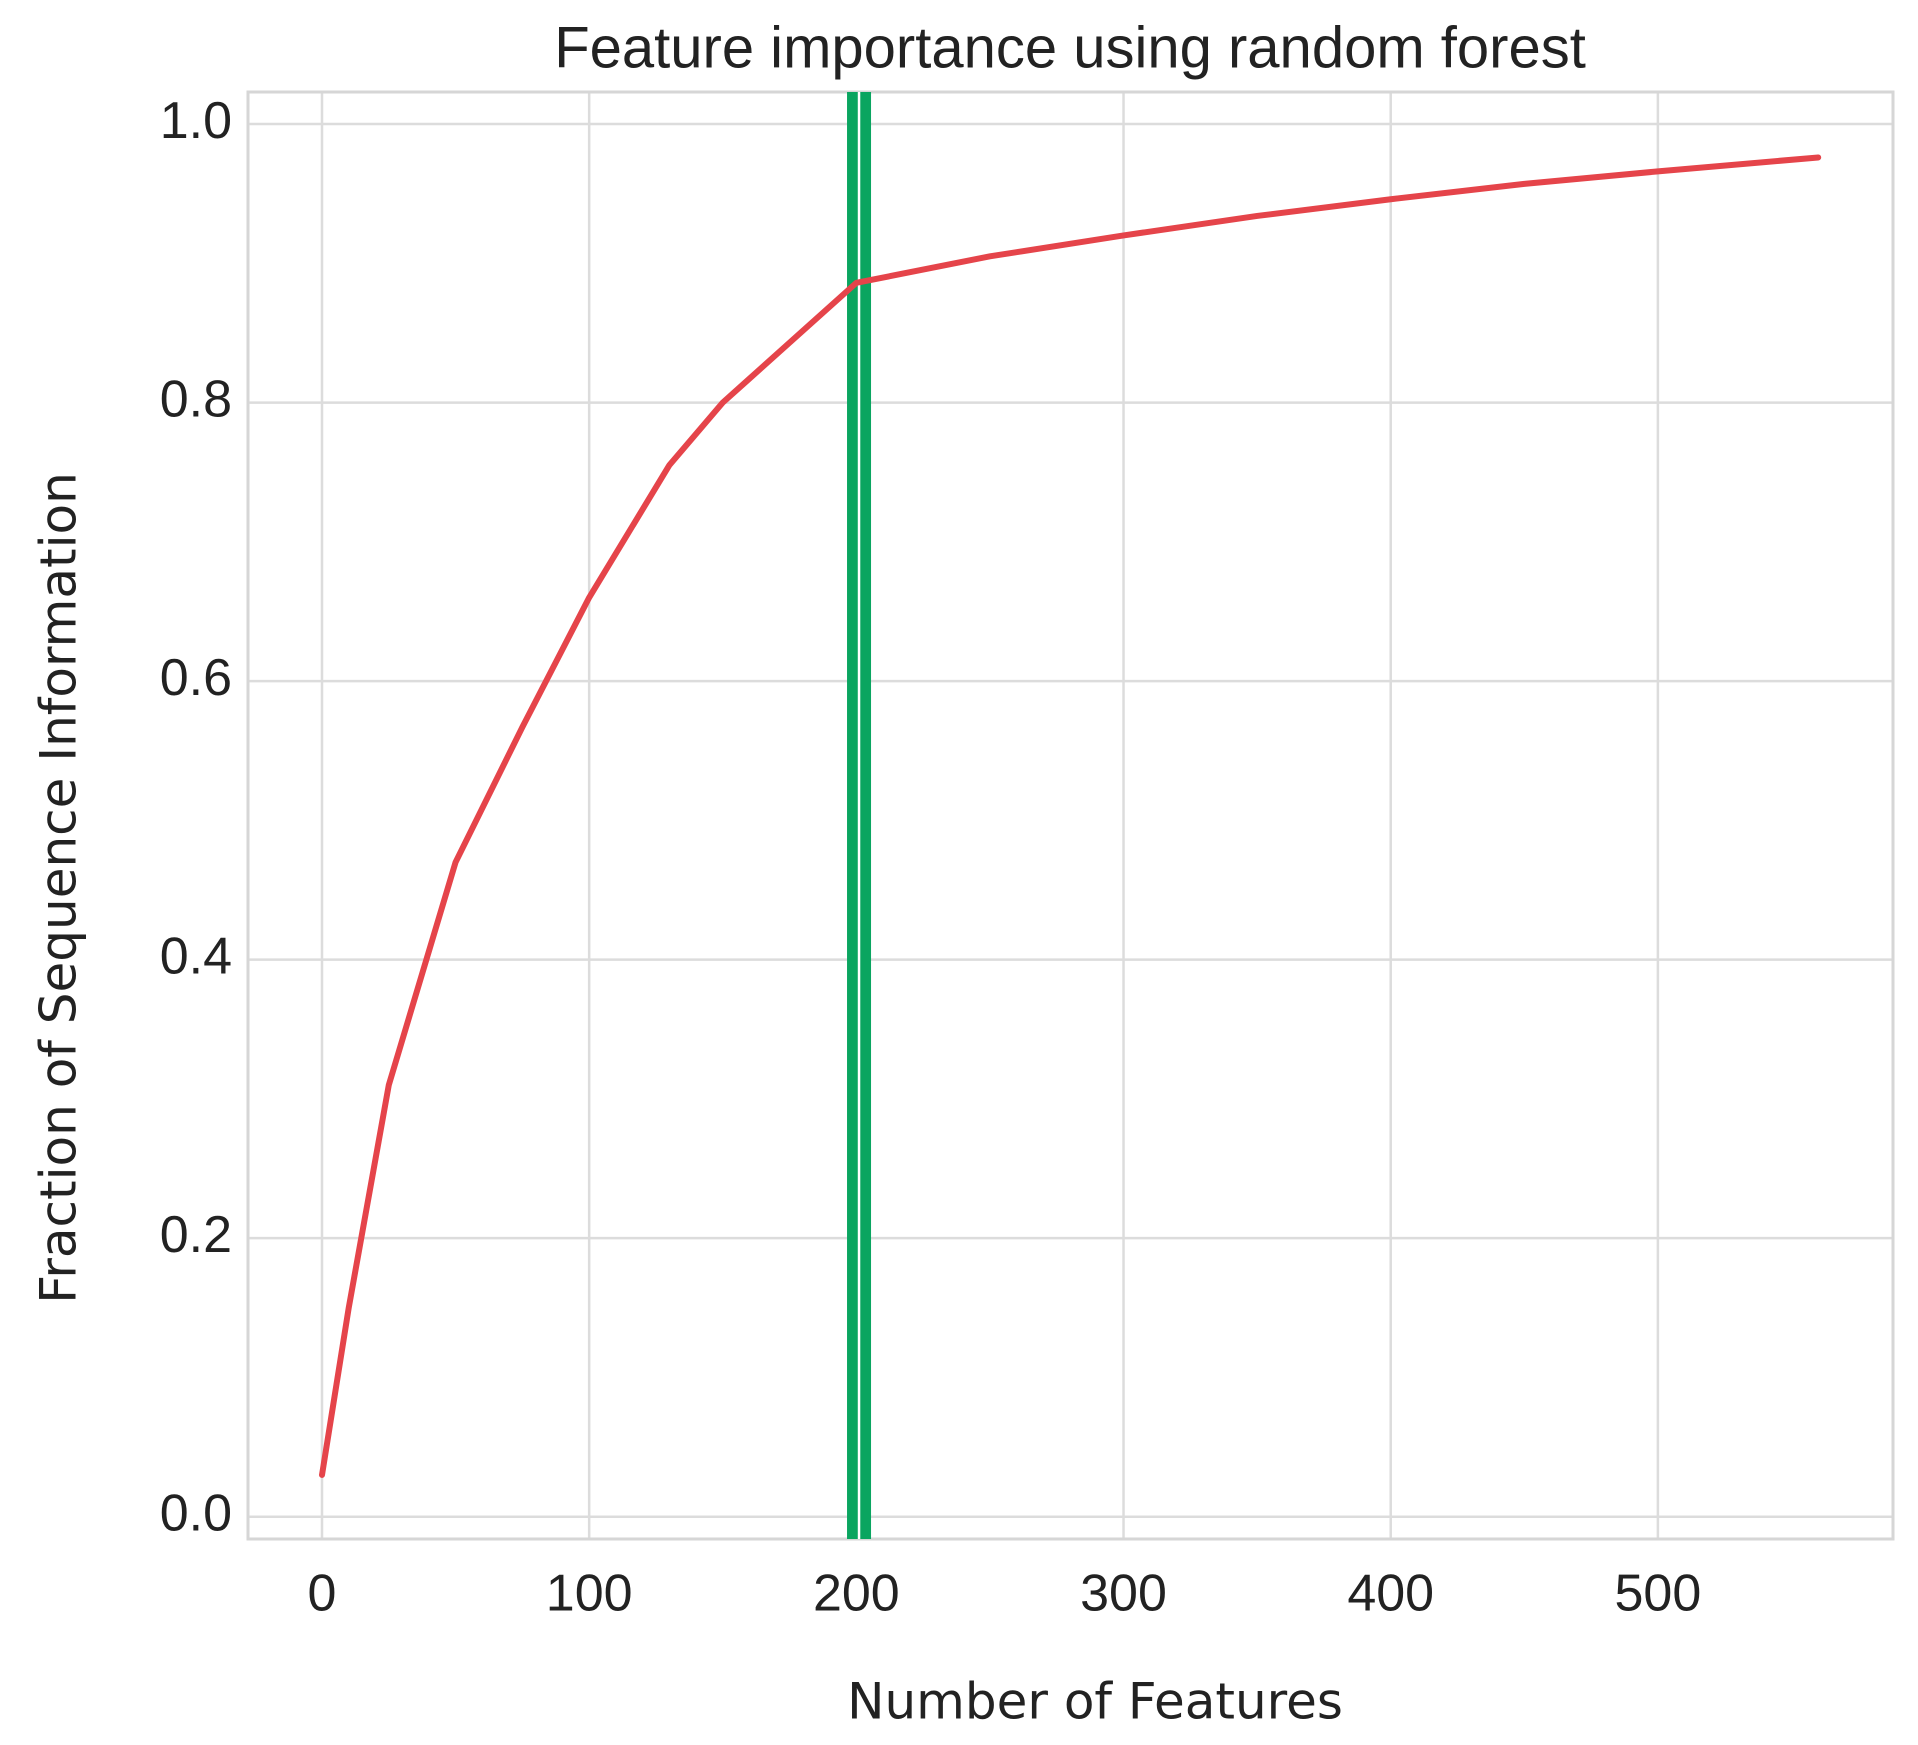 The height and width of the screenshot is (1745, 1918). Describe the element at coordinates (196, 1513) in the screenshot. I see `y-tick-label: 0.0` at that location.